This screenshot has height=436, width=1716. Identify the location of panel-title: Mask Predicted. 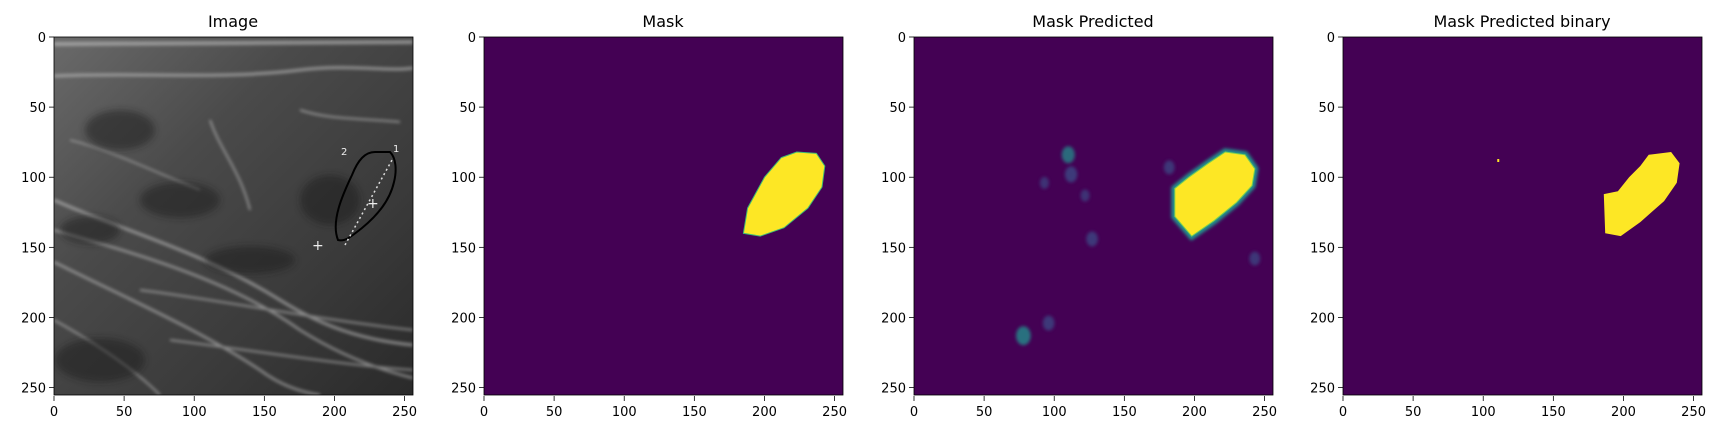
(1092, 21).